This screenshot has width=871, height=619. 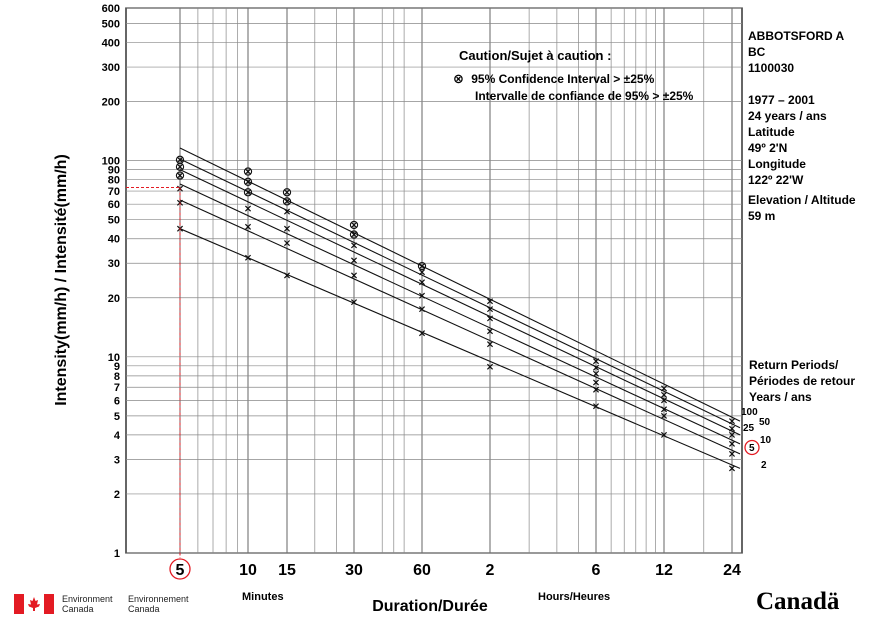 I want to click on return-period-units: Years / ans, so click(x=780, y=397).